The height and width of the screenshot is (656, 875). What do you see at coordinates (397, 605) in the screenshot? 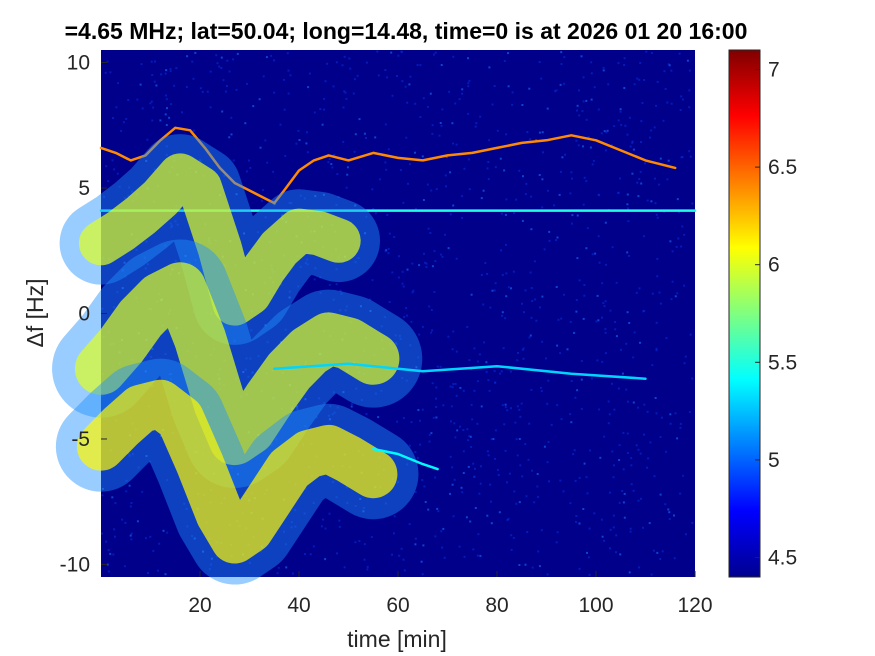
I see `x-tick-label: 60` at bounding box center [397, 605].